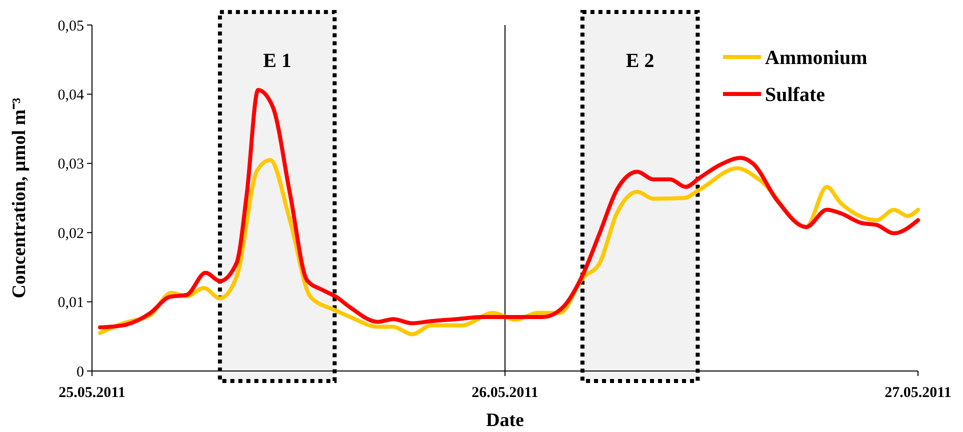  What do you see at coordinates (816, 58) in the screenshot?
I see `legend-label: Ammonium` at bounding box center [816, 58].